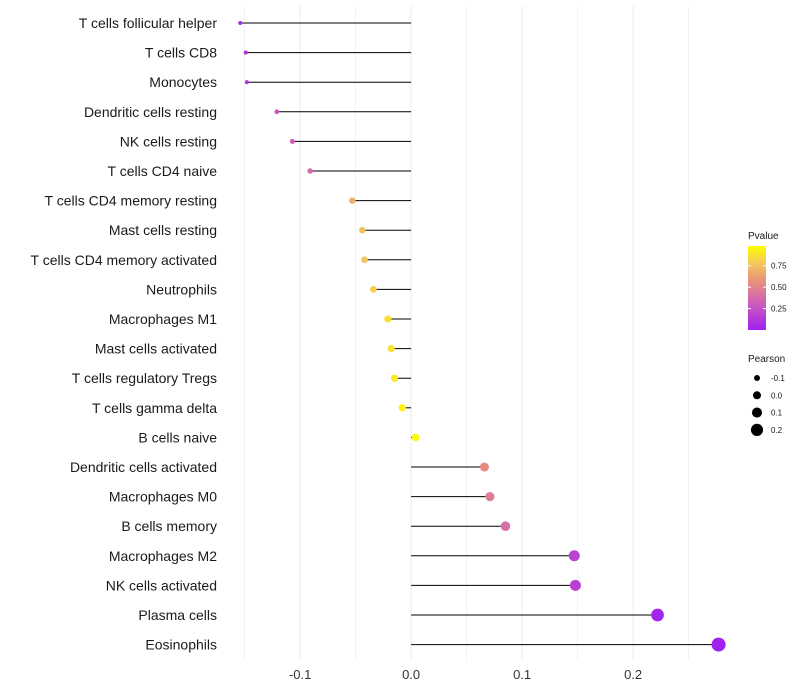  Describe the element at coordinates (168, 141) in the screenshot. I see `category-label: NK cells resting` at that location.